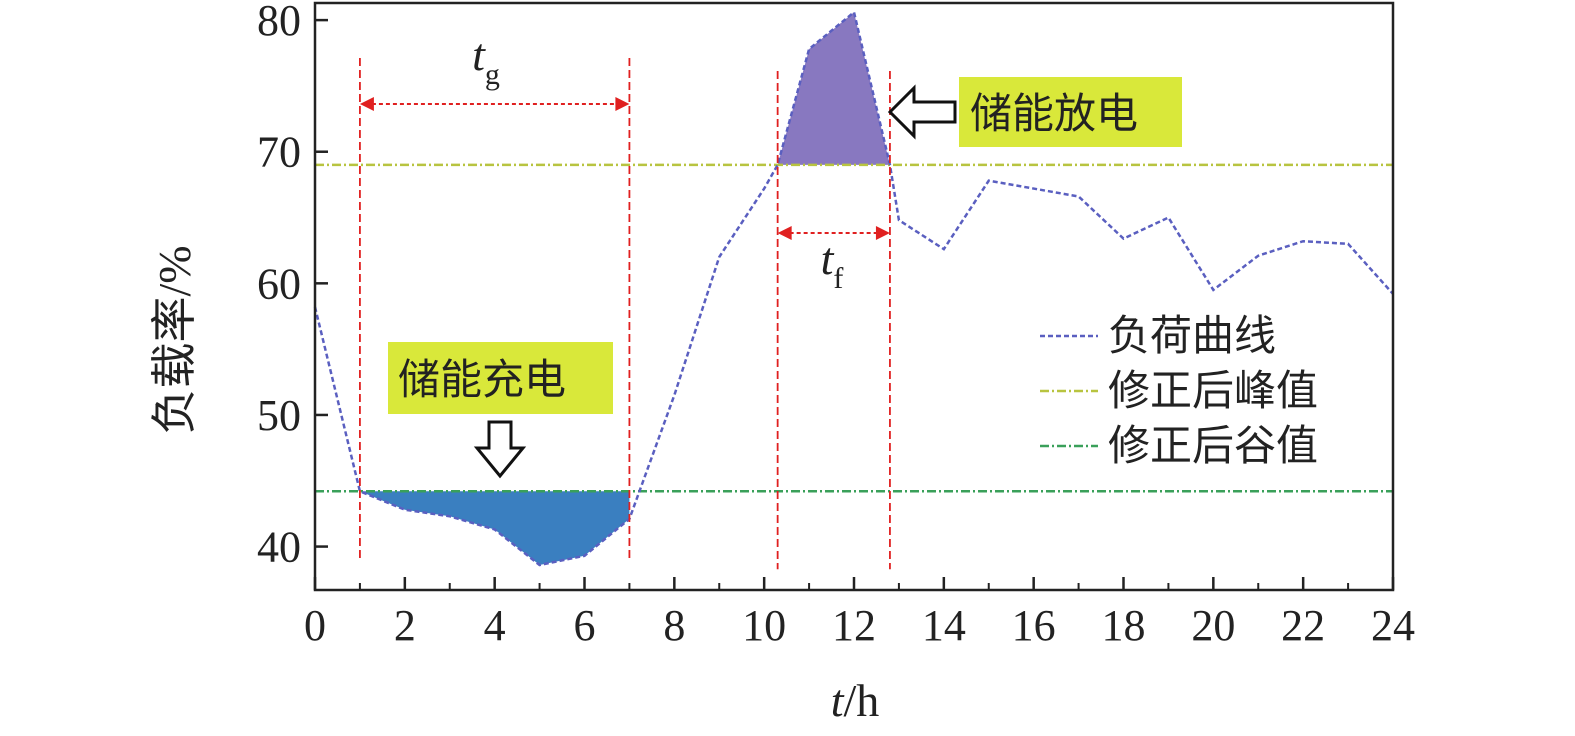 The height and width of the screenshot is (736, 1575). Describe the element at coordinates (1213, 625) in the screenshot. I see `x-tick-label: 20` at that location.